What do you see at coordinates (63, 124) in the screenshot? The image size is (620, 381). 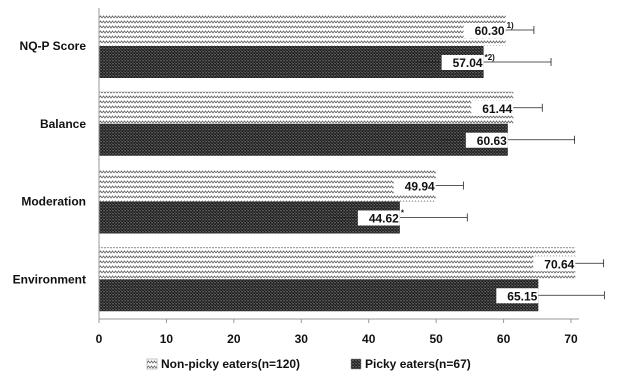 I see `category-label: Balance` at bounding box center [63, 124].